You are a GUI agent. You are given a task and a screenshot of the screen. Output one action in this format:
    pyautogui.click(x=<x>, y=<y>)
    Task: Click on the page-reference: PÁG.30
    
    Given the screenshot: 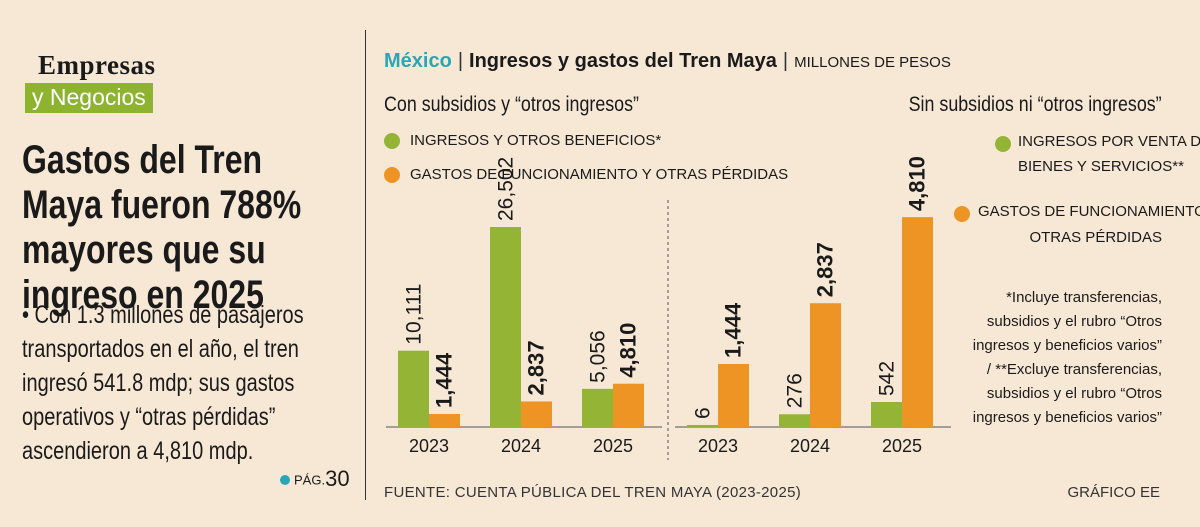 What is the action you would take?
    pyautogui.click(x=315, y=479)
    